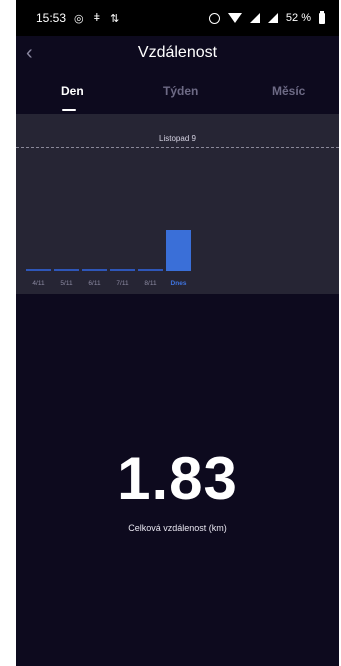  I want to click on tab-month: Měsíc, so click(289, 91).